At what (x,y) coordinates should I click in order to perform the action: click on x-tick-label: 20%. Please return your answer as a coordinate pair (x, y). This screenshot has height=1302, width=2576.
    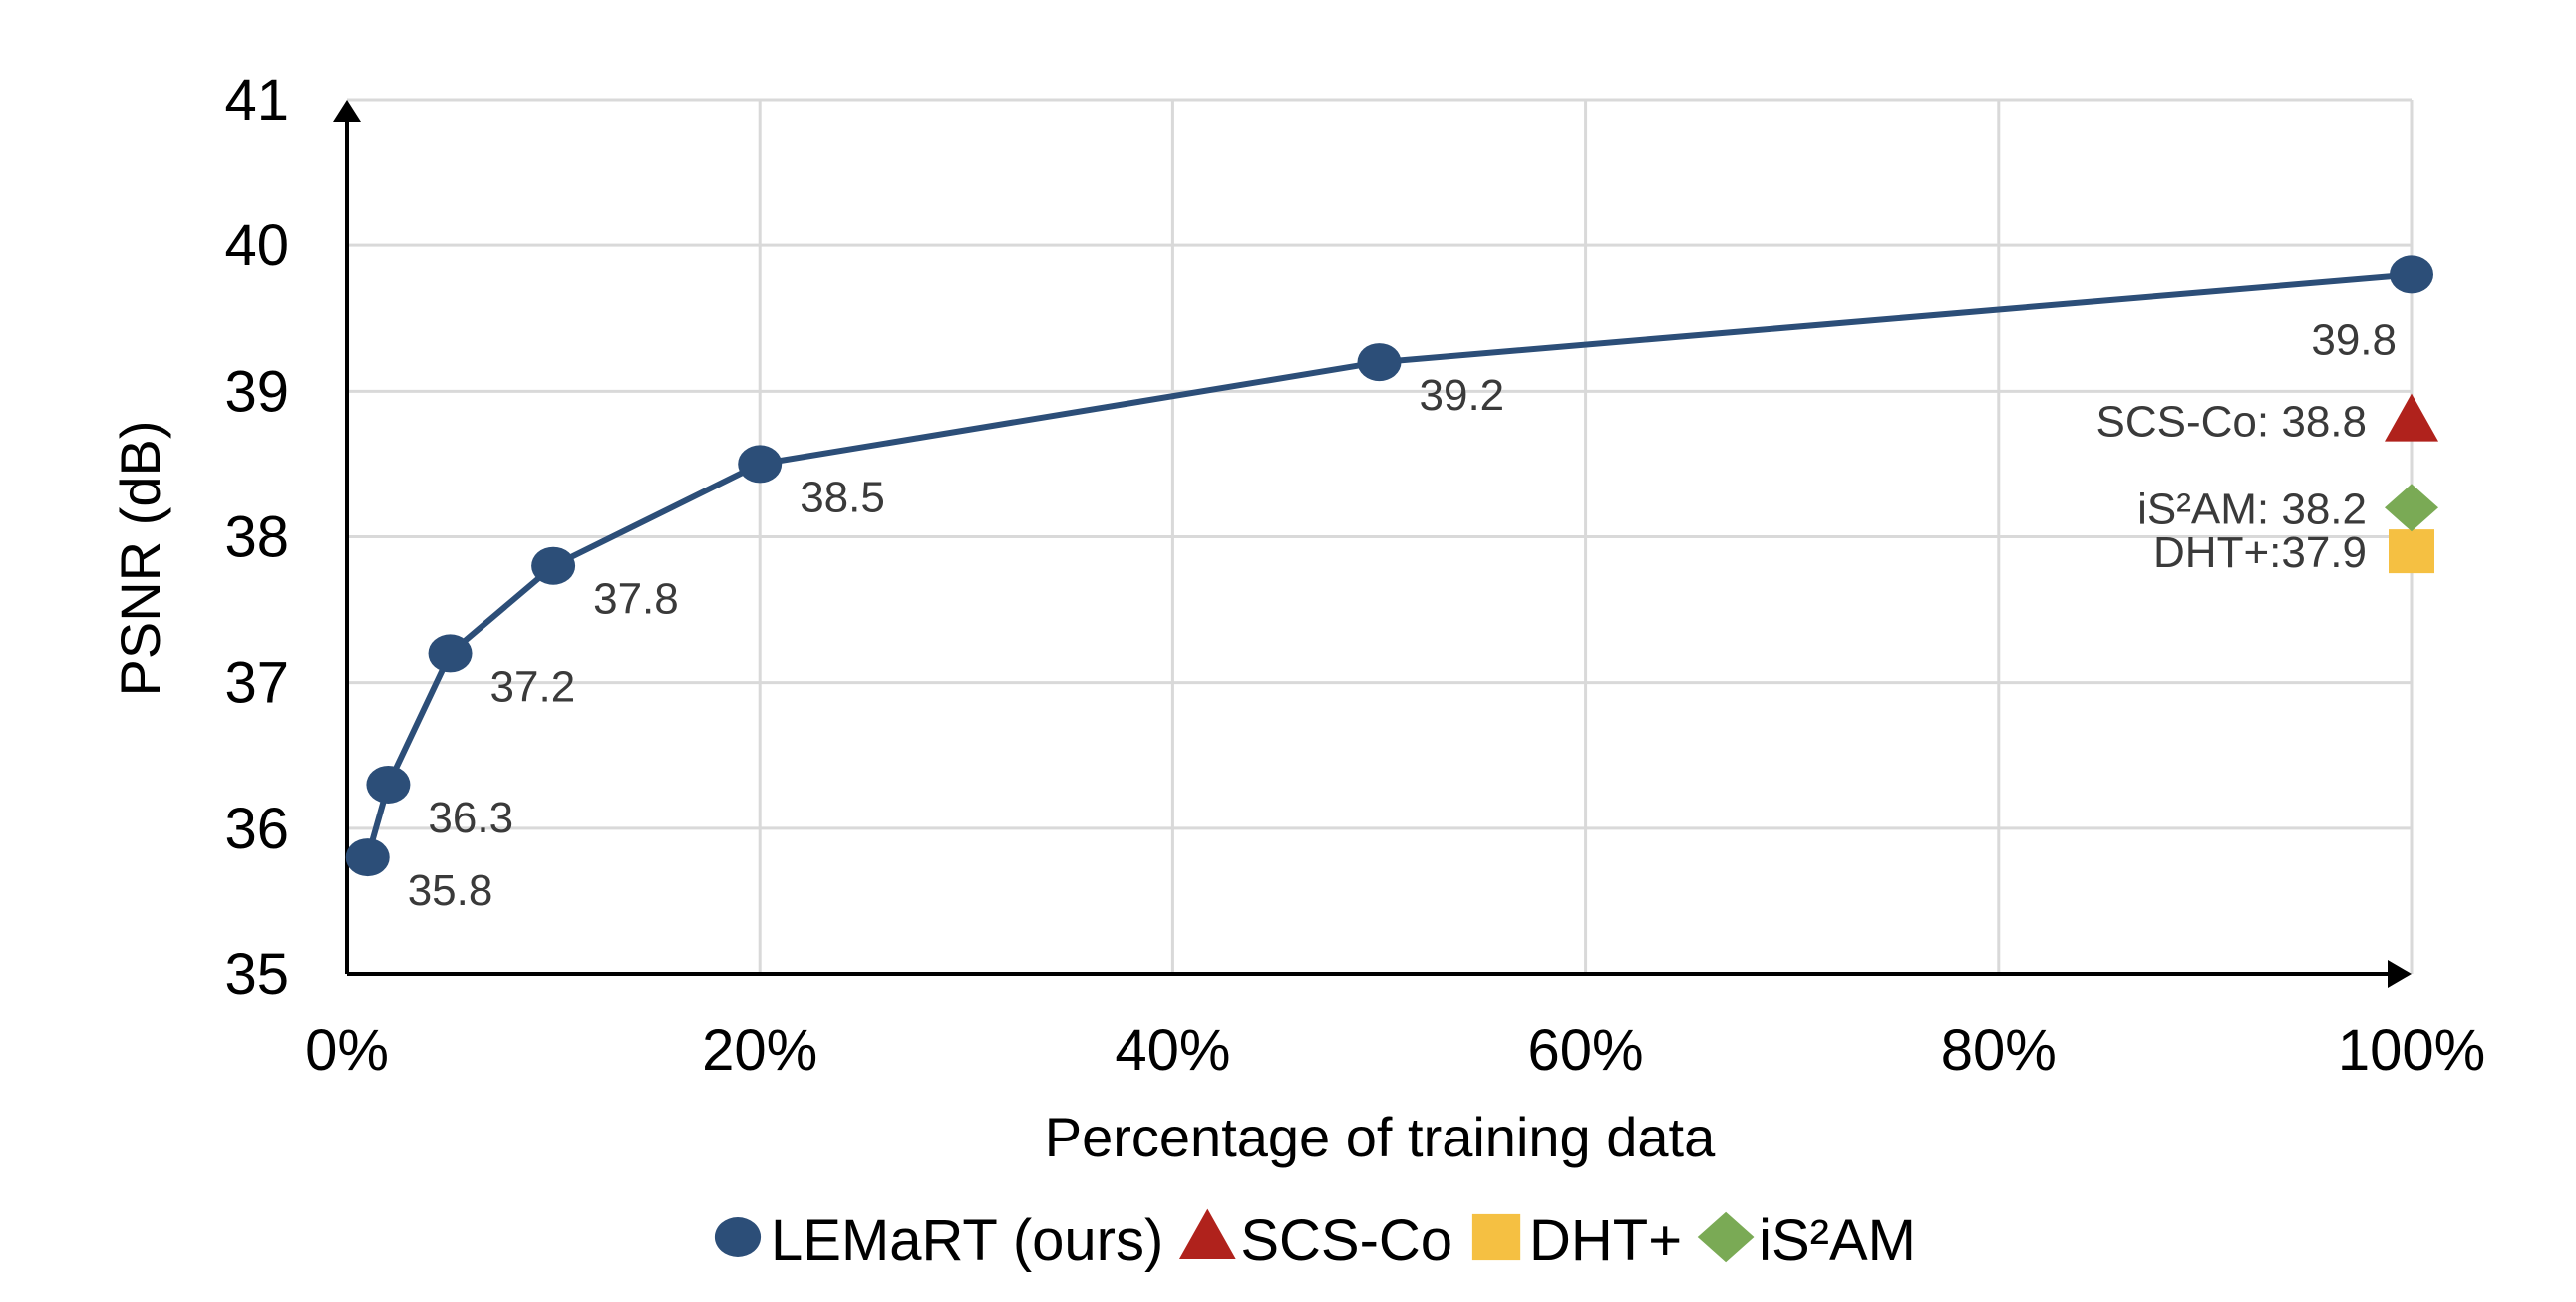
    Looking at the image, I should click on (759, 1050).